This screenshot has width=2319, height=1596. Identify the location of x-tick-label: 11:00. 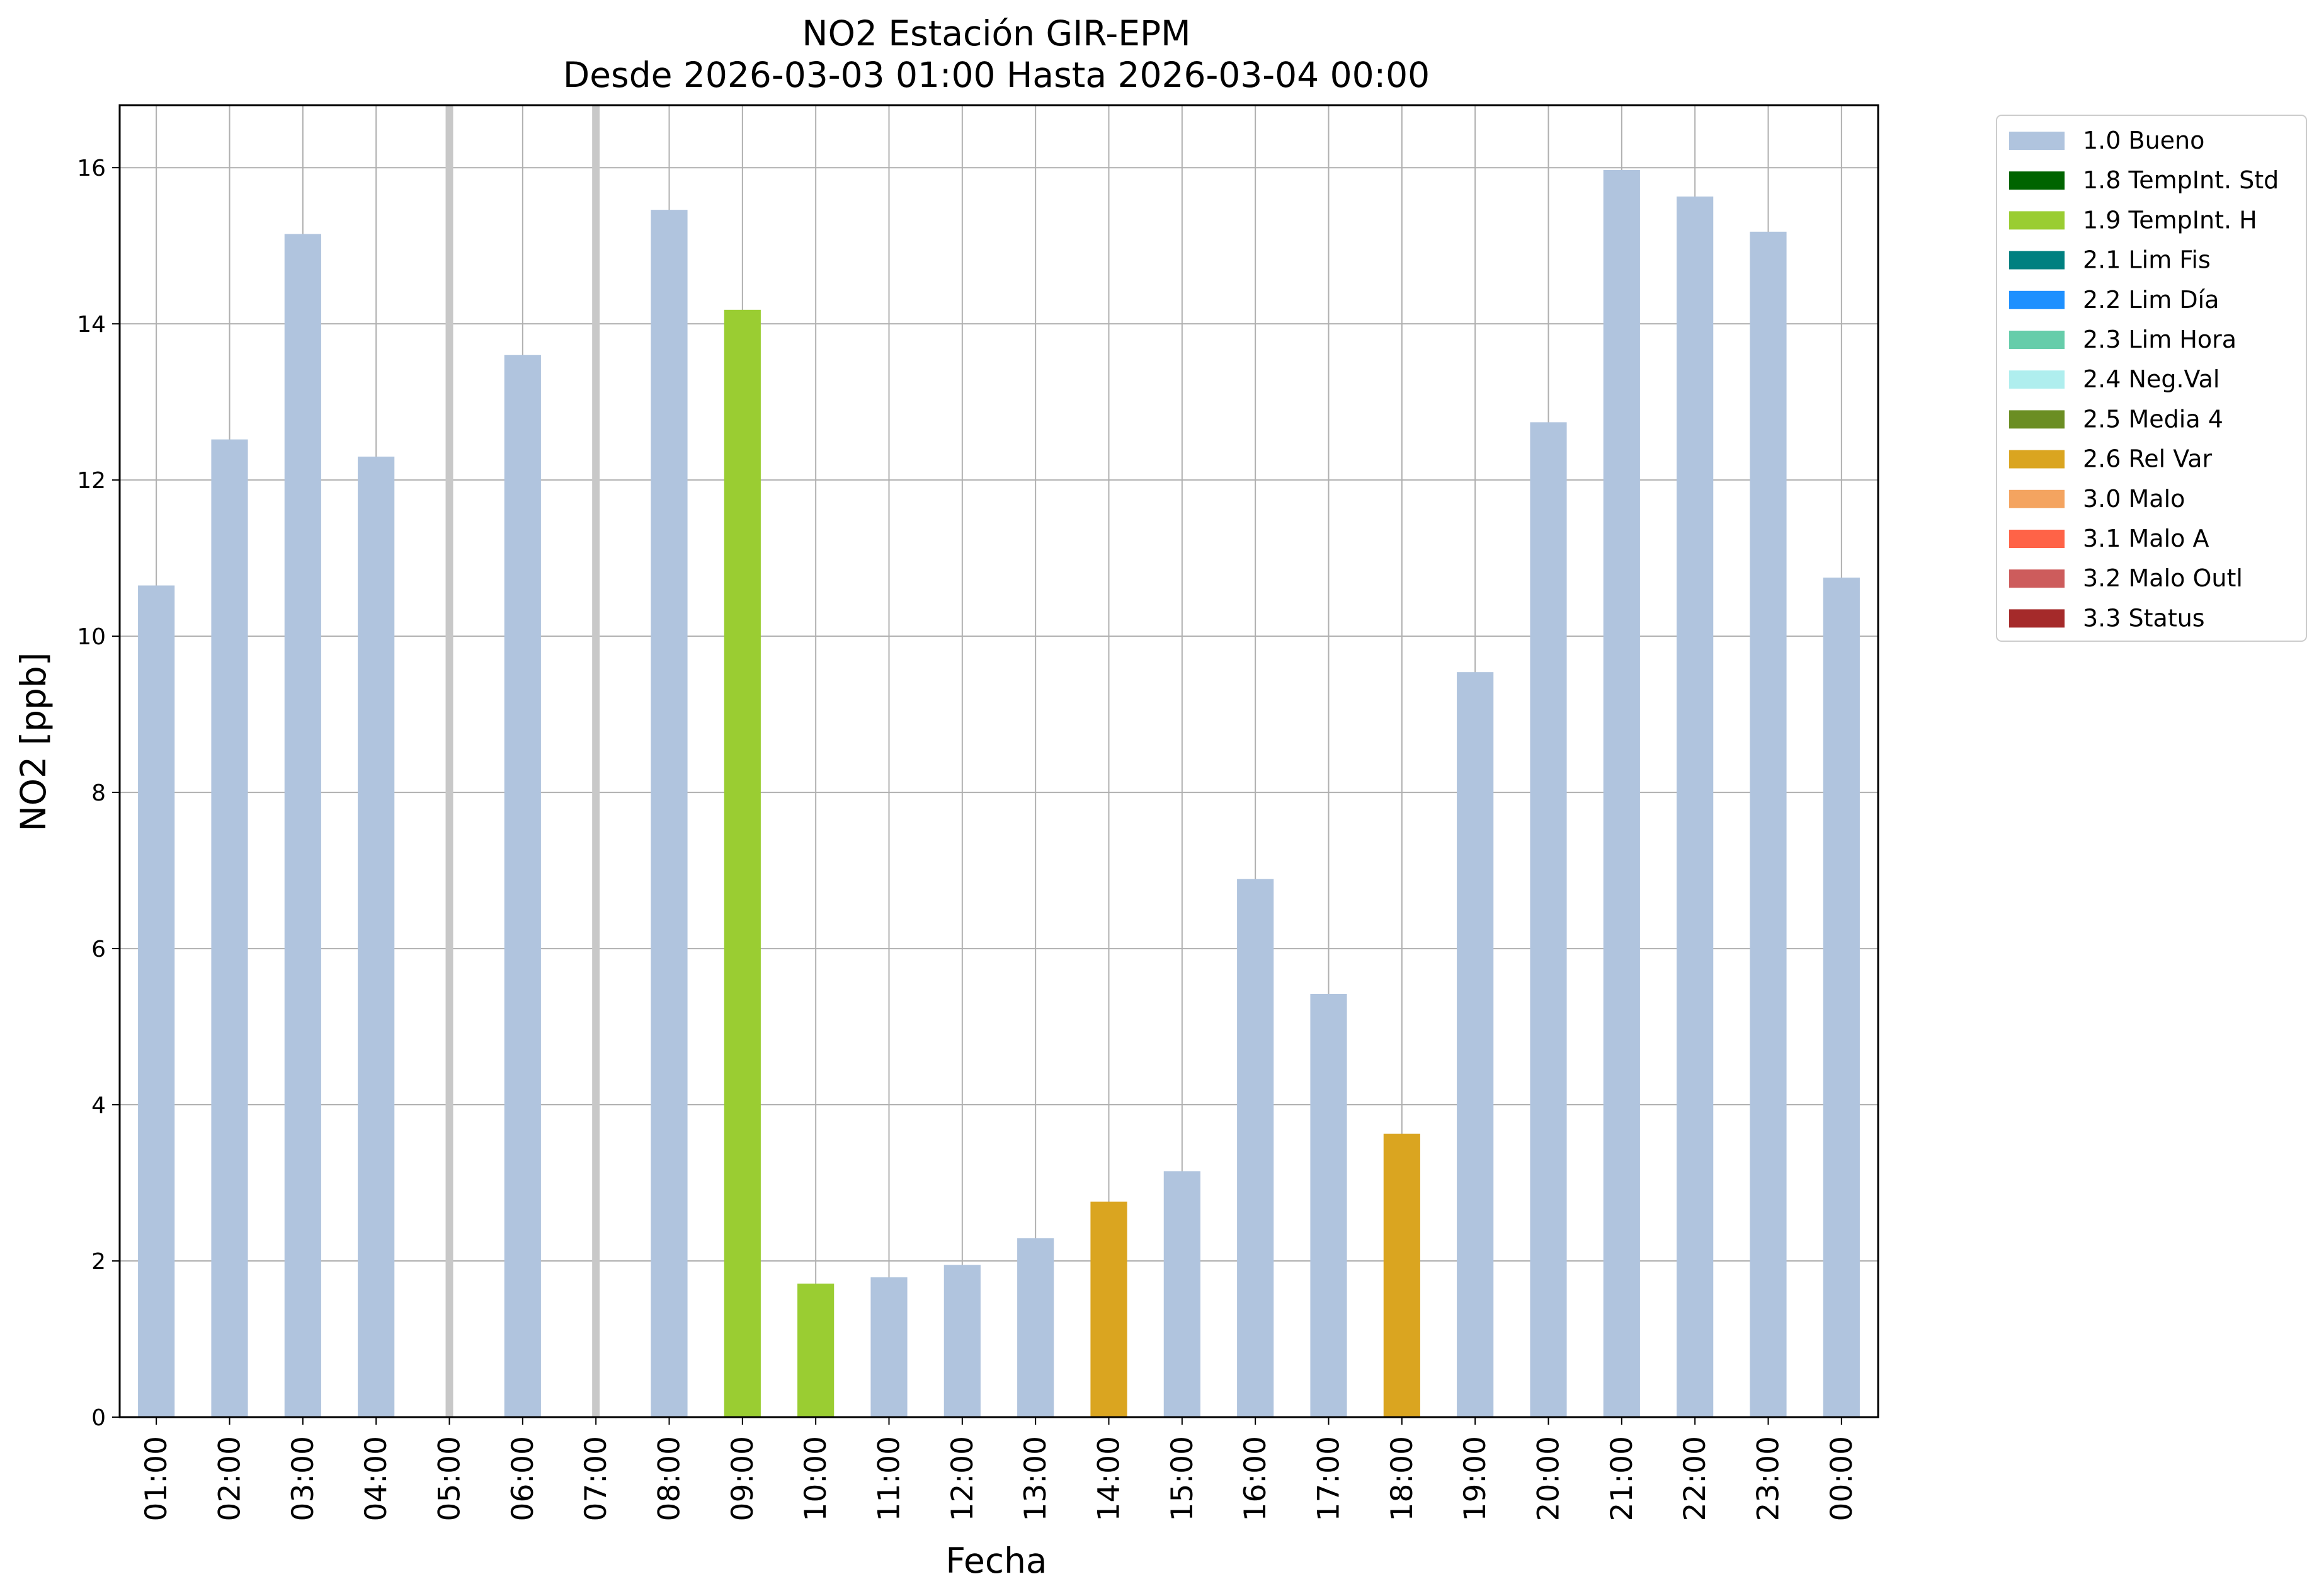
(889, 1478).